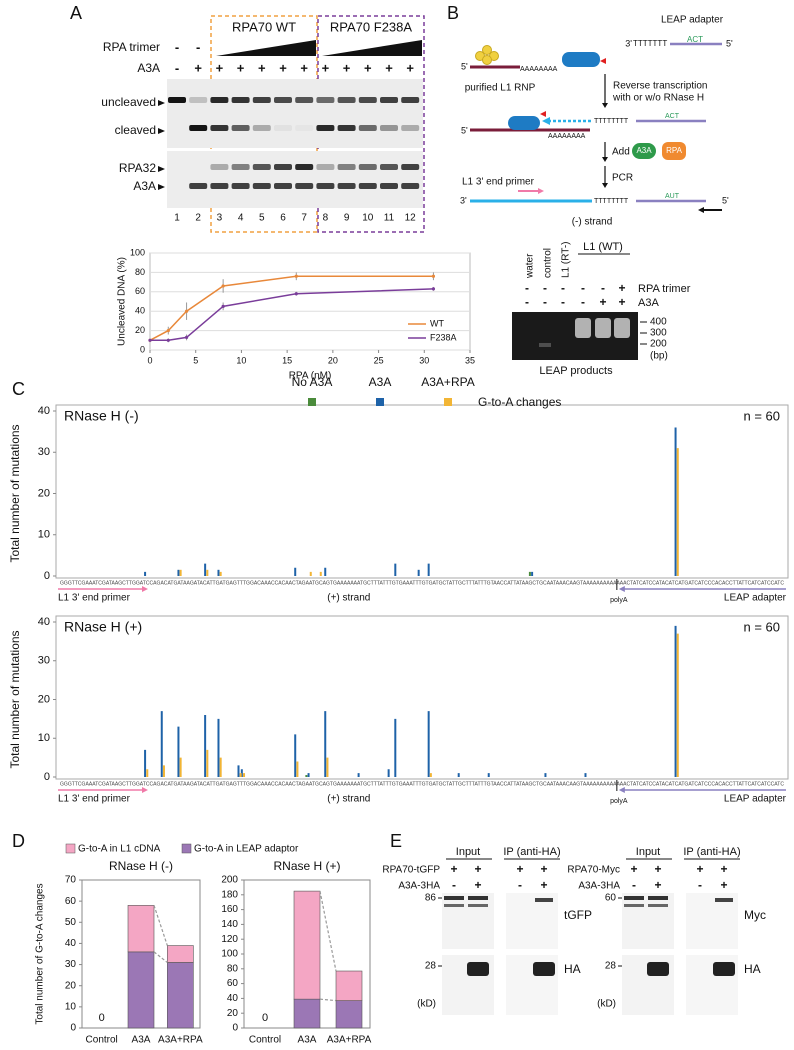 The height and width of the screenshot is (1050, 794). Describe the element at coordinates (524, 123) in the screenshot. I see `reverse-transcriptase` at that location.